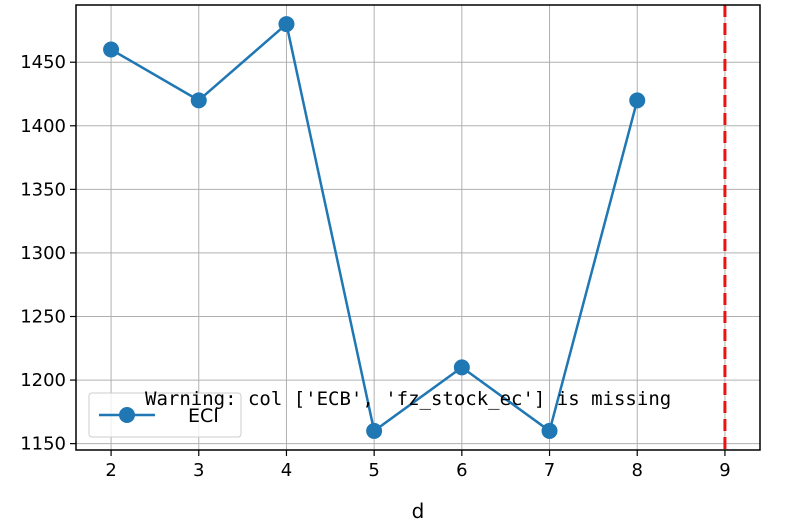  Describe the element at coordinates (43, 253) in the screenshot. I see `y-tick-label: 1300` at that location.